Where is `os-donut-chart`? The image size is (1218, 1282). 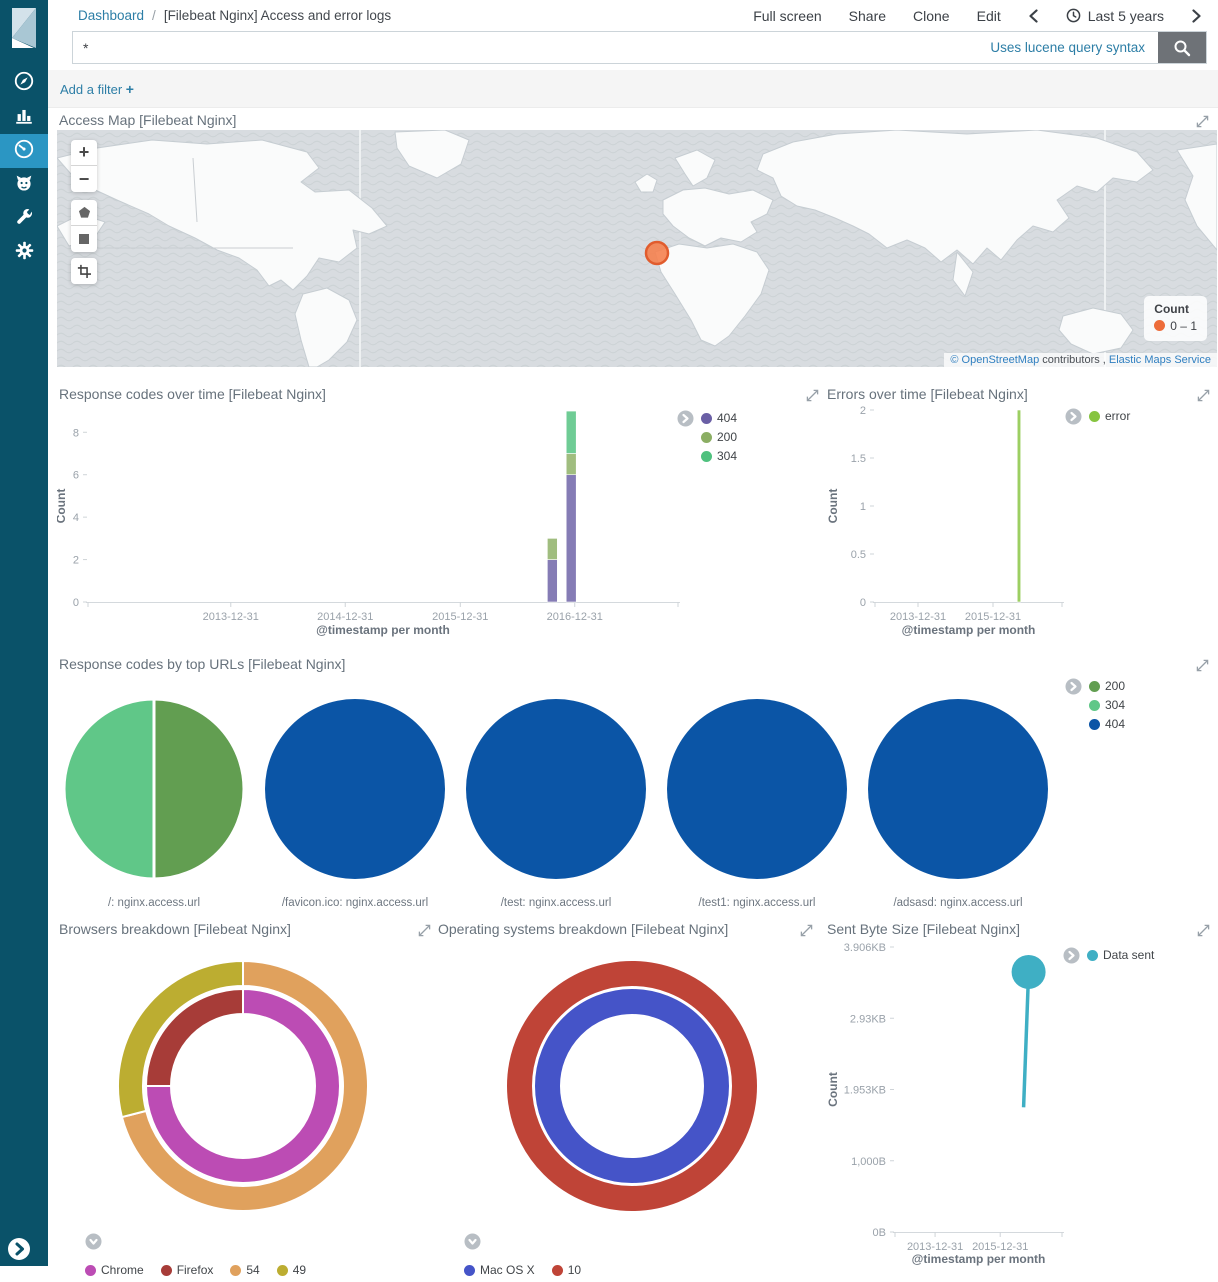 os-donut-chart is located at coordinates (632, 1088).